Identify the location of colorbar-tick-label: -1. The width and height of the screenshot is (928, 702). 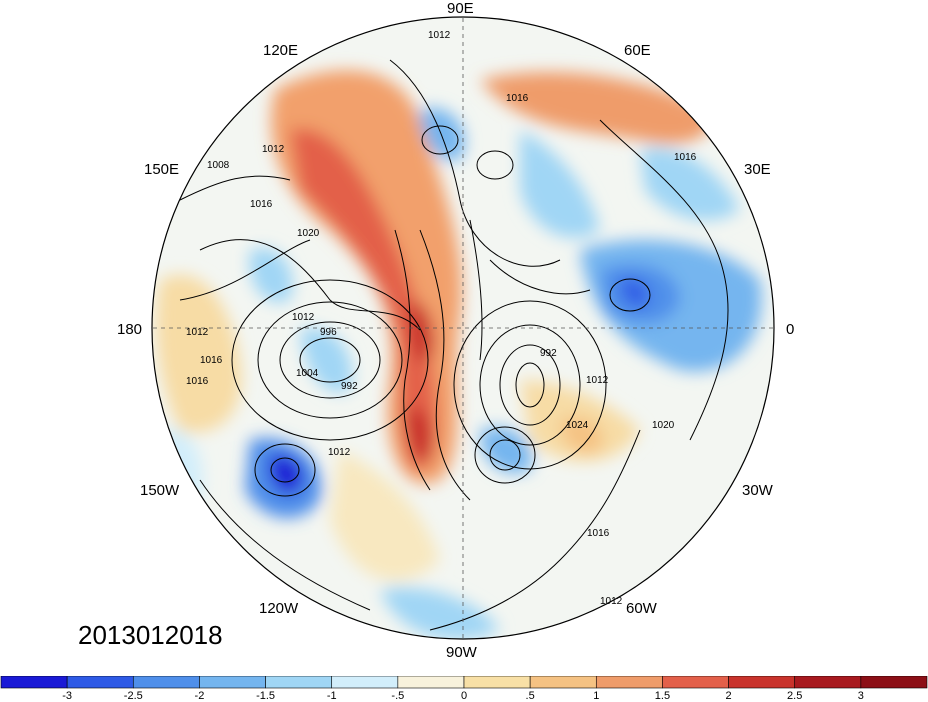
(331, 696).